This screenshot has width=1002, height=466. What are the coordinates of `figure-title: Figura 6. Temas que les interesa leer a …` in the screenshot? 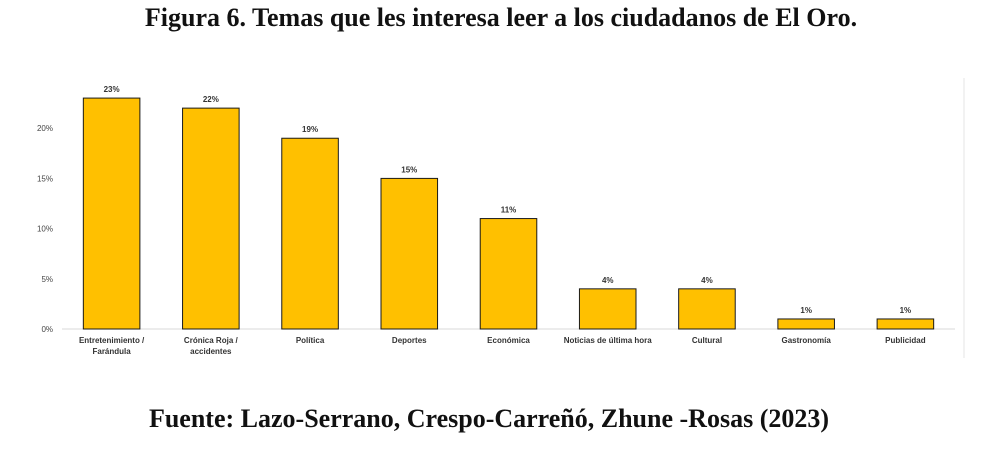 It's located at (501, 17).